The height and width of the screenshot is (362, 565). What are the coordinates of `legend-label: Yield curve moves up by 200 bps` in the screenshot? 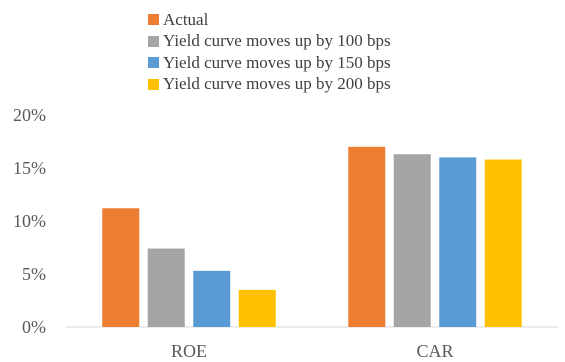 It's located at (277, 84).